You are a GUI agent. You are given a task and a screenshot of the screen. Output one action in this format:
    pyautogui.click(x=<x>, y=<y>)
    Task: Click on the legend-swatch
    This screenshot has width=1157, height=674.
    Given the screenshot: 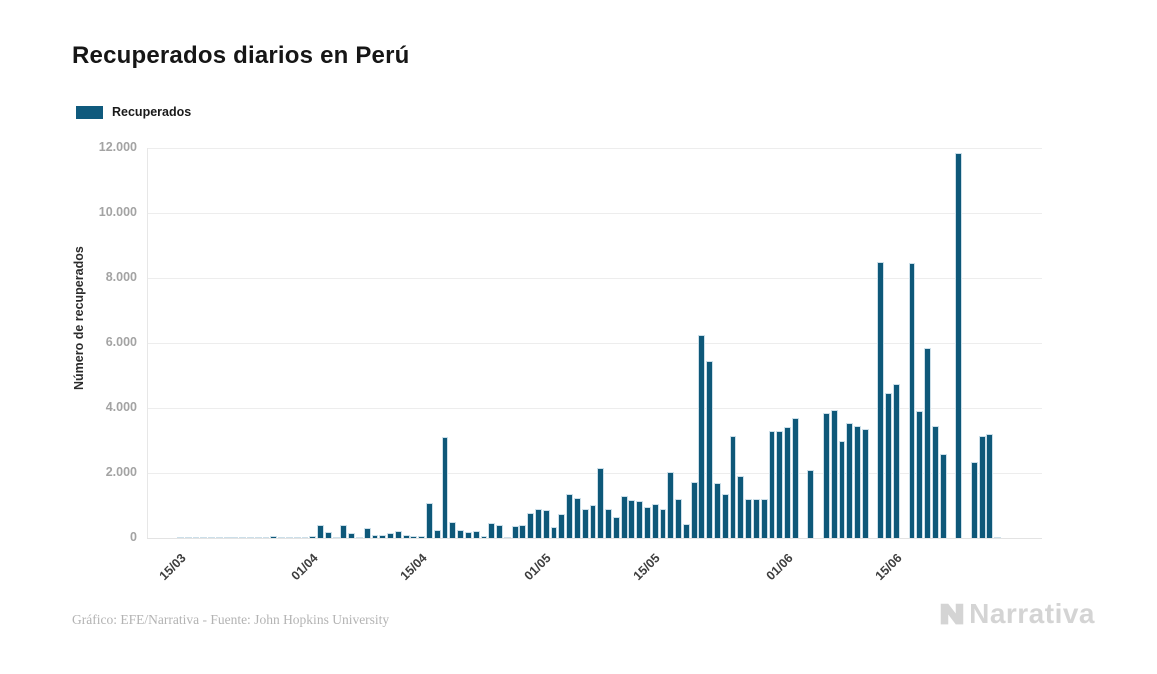 What is the action you would take?
    pyautogui.click(x=89, y=112)
    